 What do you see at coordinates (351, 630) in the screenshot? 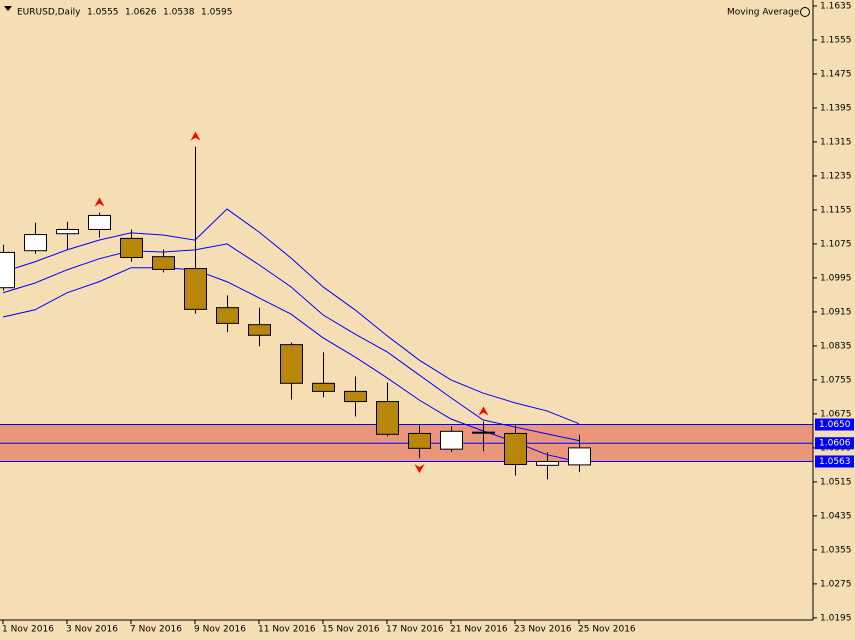
I see `x-tick-label: 15 Nov 2016` at bounding box center [351, 630].